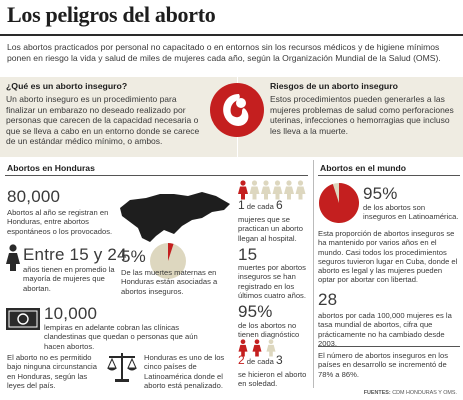 The width and height of the screenshot is (463, 400). Describe the element at coordinates (328, 299) in the screenshot. I see `world-rate-value: 28` at that location.